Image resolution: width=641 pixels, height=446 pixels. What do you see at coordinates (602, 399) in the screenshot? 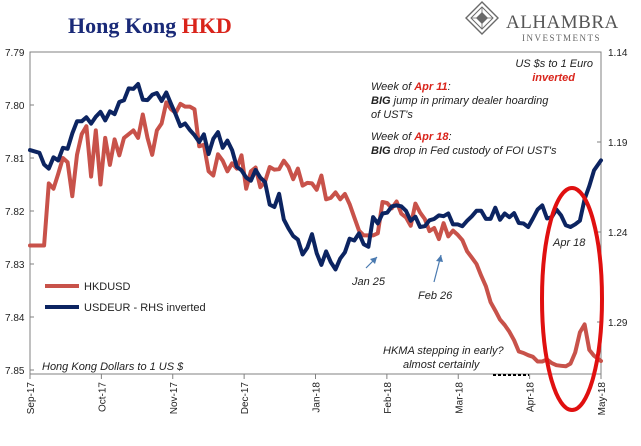
I see `x-tick-label: May-18` at bounding box center [602, 399].